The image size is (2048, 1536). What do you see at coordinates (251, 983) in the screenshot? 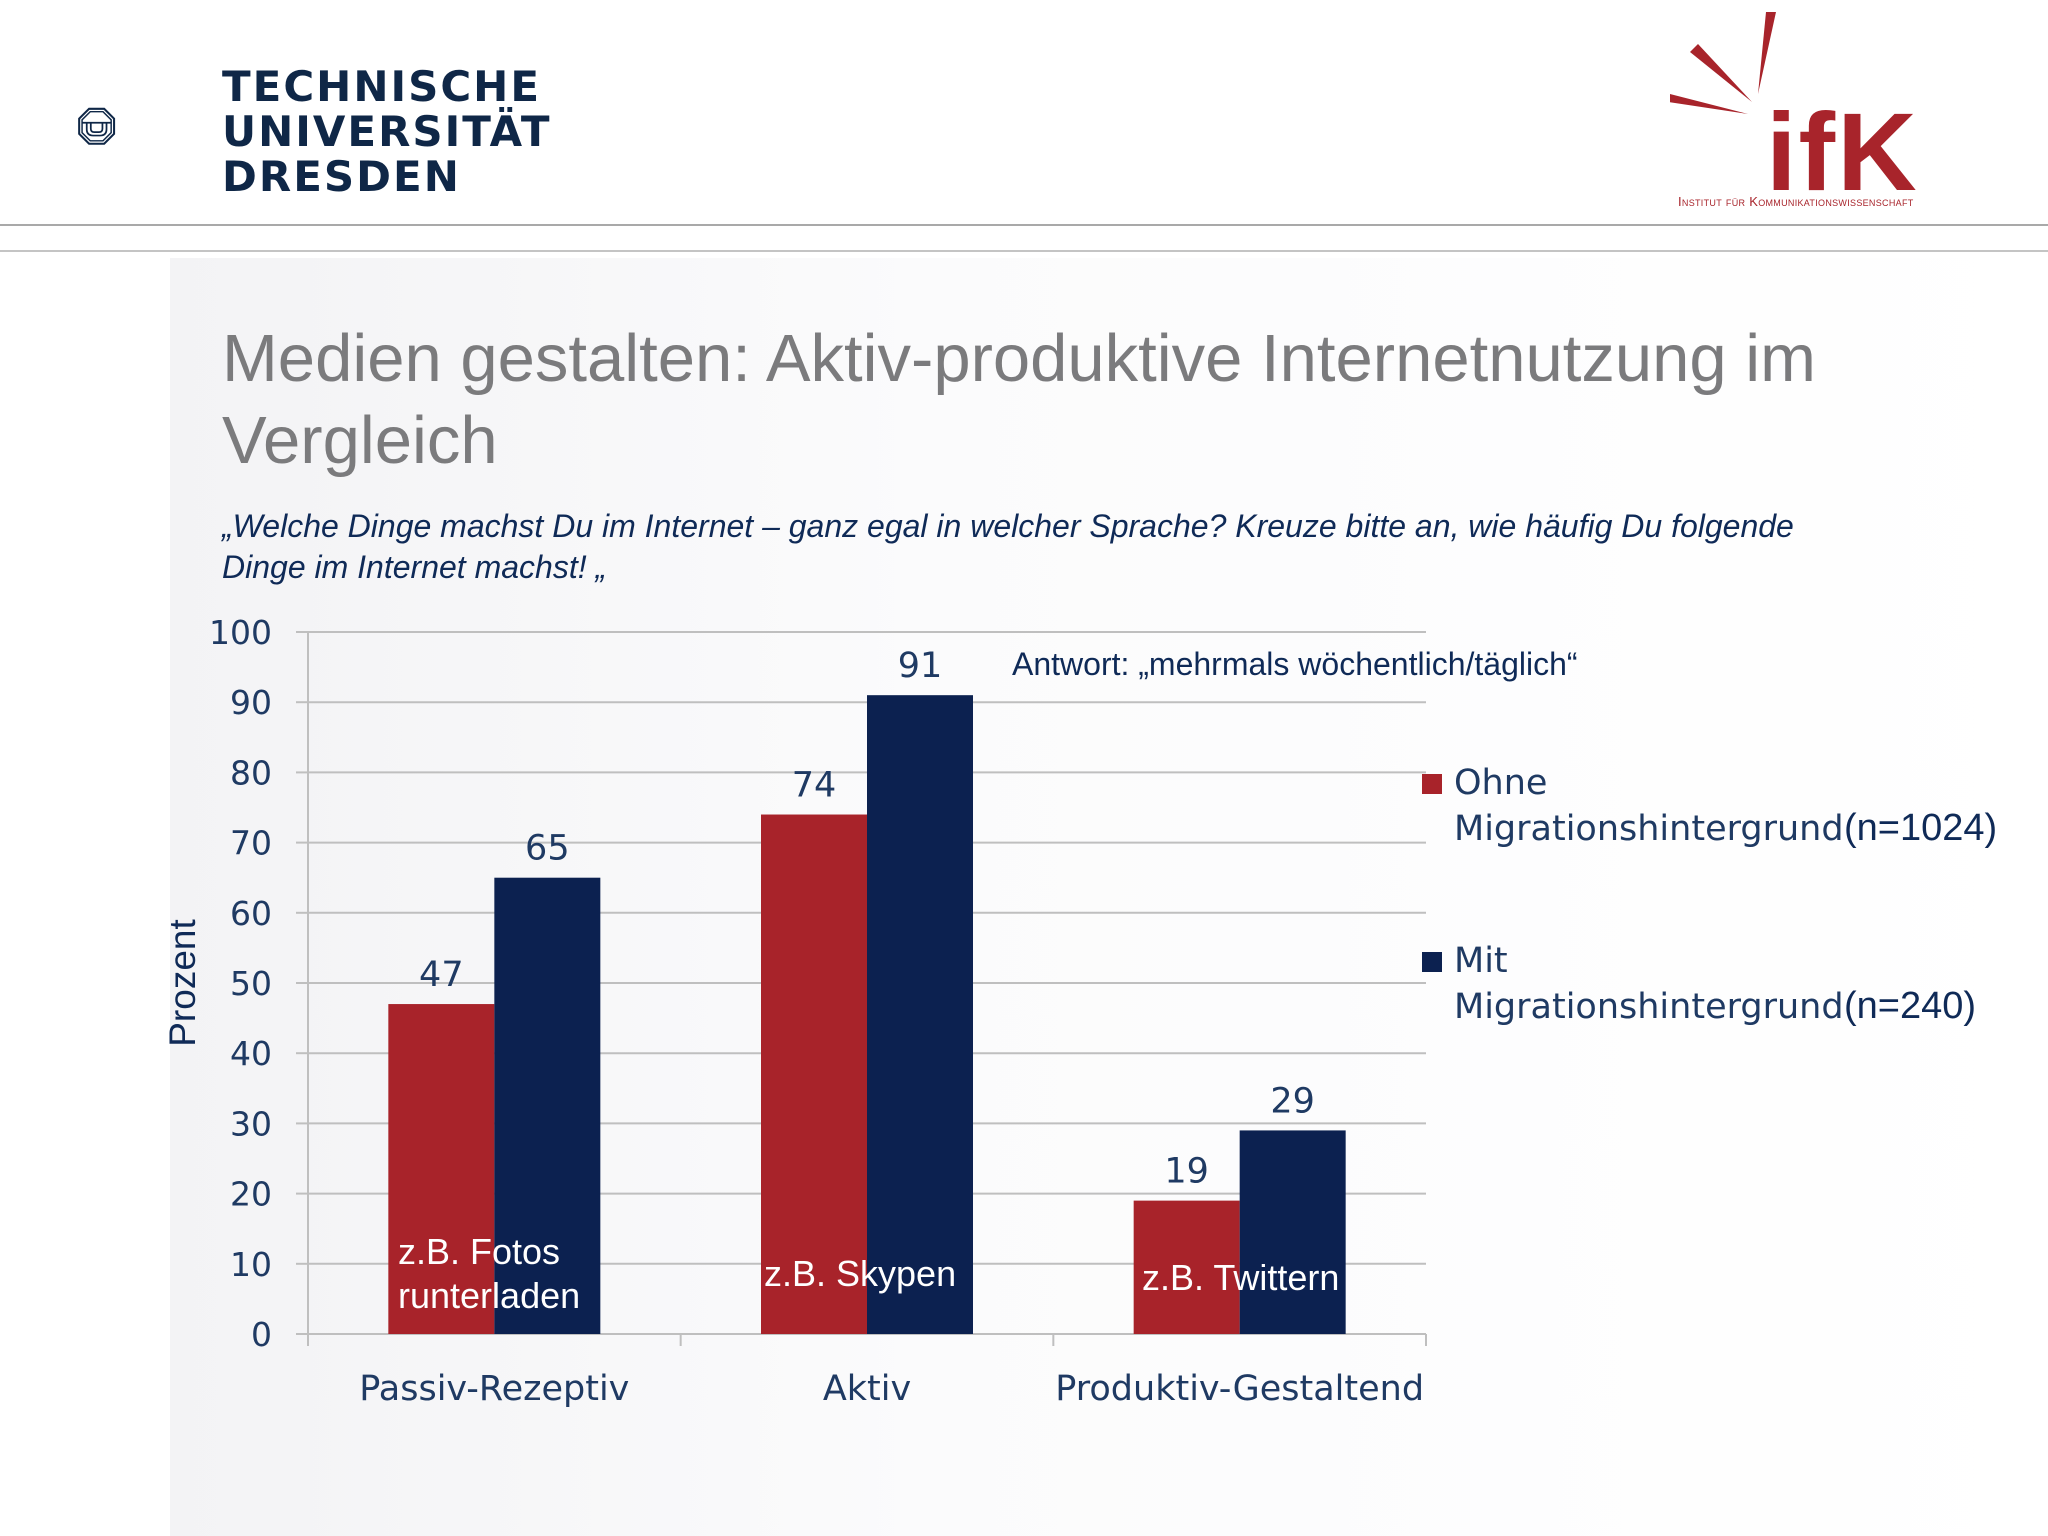
I see `y-tick-label: 50` at bounding box center [251, 983].